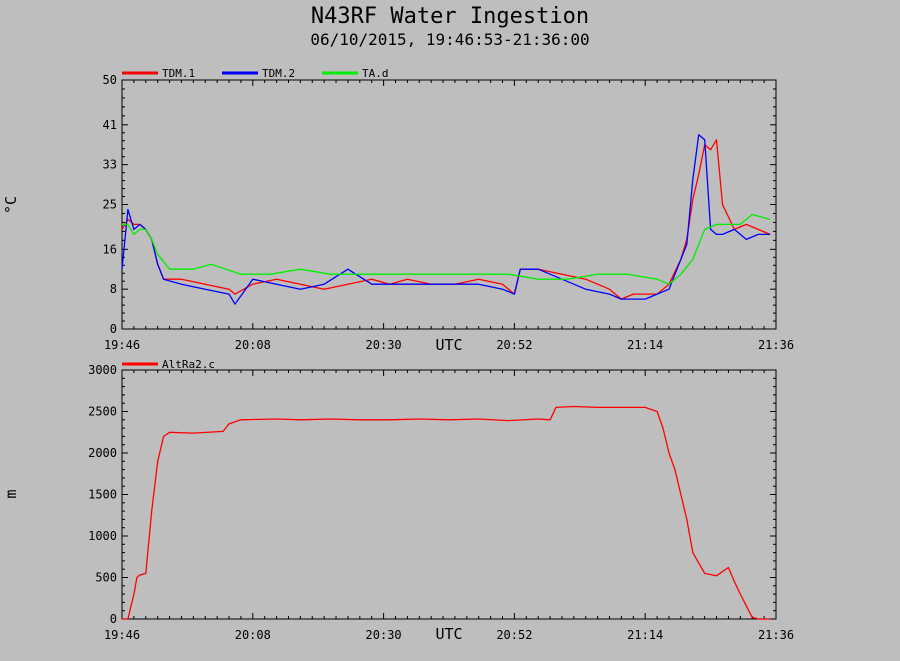 Image resolution: width=900 pixels, height=661 pixels. I want to click on legend-label: TDM.2, so click(278, 73).